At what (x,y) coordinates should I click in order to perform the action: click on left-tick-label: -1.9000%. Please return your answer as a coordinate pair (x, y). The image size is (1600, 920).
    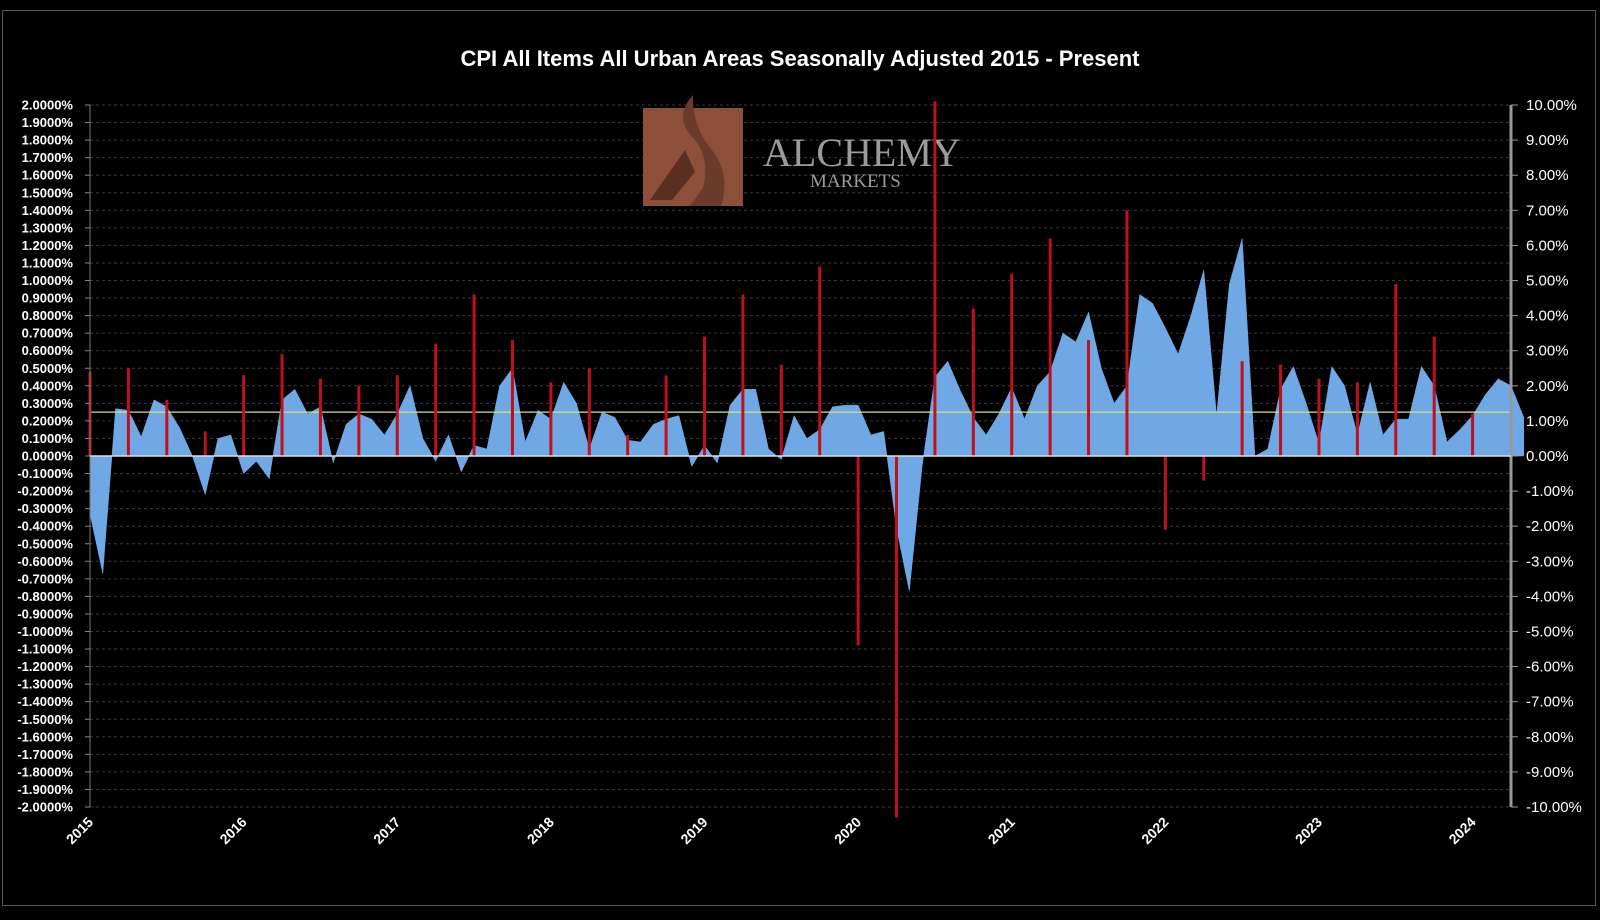
    Looking at the image, I should click on (45, 789).